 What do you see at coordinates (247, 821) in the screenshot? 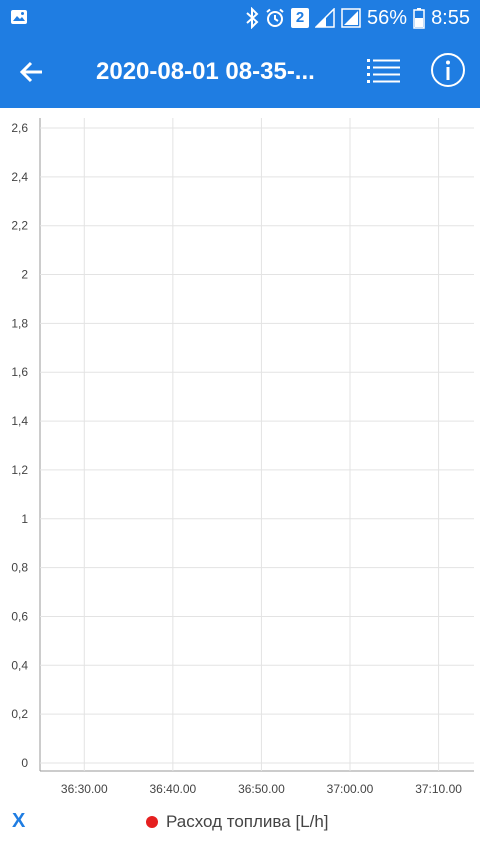
I see `legend-label: Расход топлива [L/h]` at bounding box center [247, 821].